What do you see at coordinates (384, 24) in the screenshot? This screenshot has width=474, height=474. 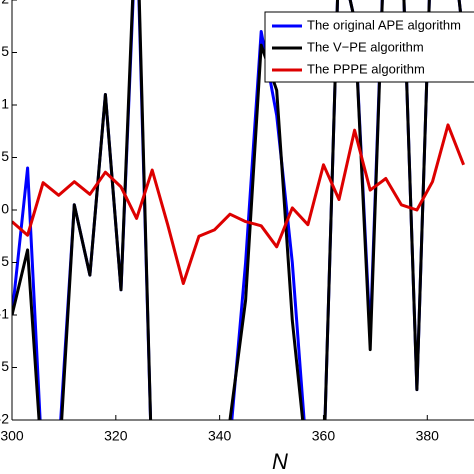 I see `legend-label: The original APE algorithm` at bounding box center [384, 24].